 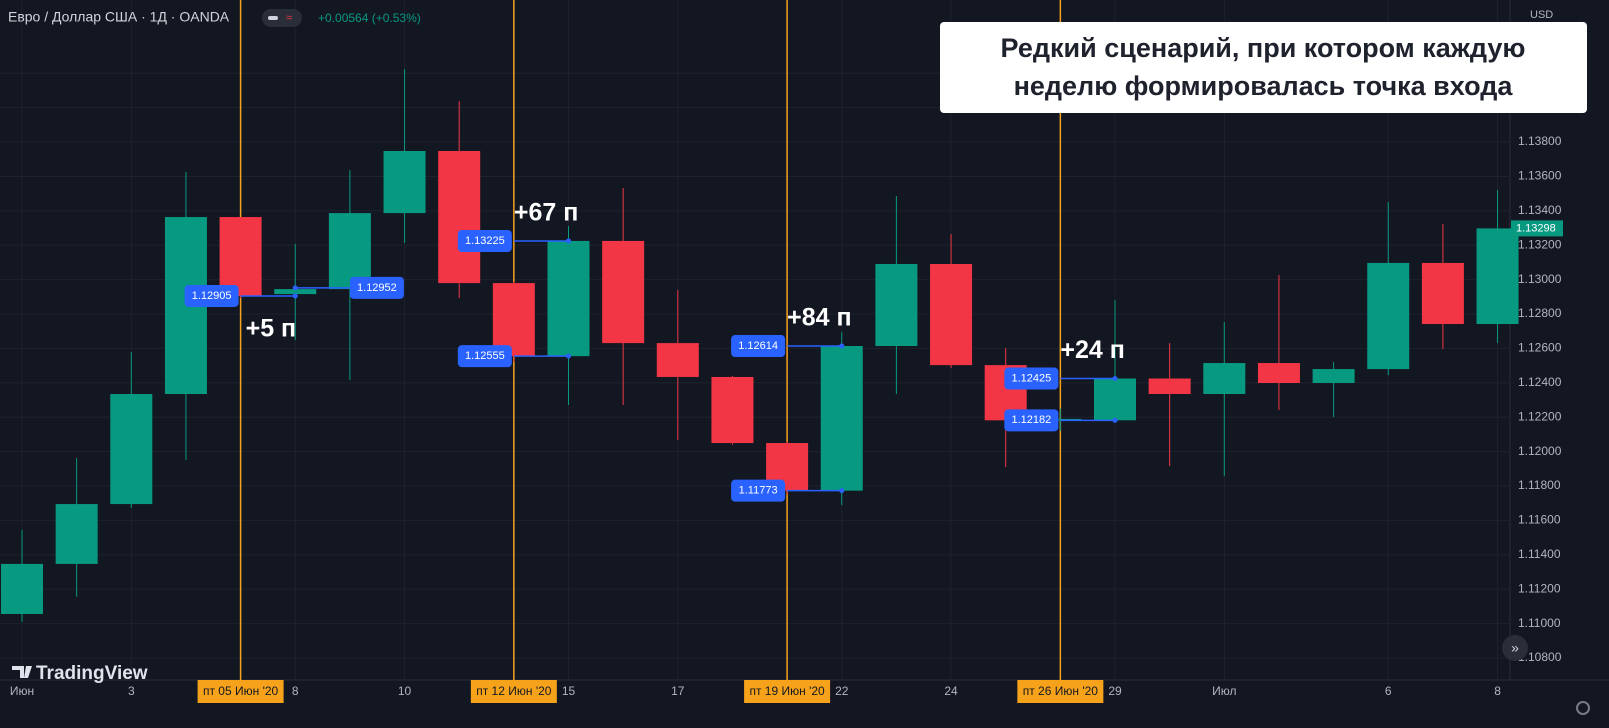 I want to click on event-date-label: пт 19 Июн '20, so click(x=787, y=691).